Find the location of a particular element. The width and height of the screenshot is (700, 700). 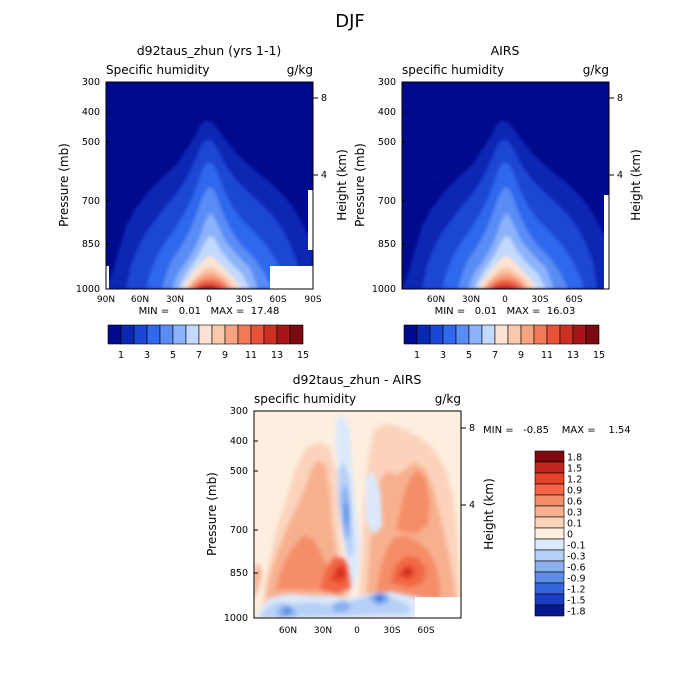

colorbar-label: 7 is located at coordinates (495, 355).